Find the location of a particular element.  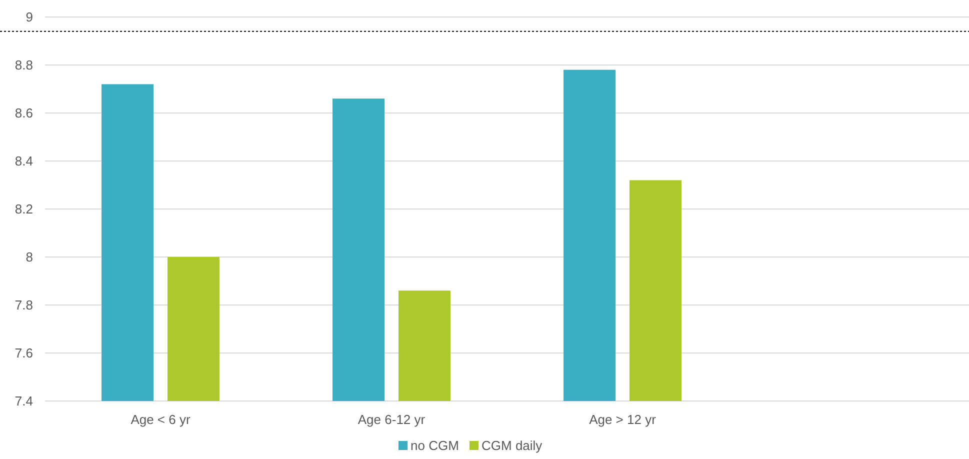

y-tick-label: 8.8 is located at coordinates (23, 65).